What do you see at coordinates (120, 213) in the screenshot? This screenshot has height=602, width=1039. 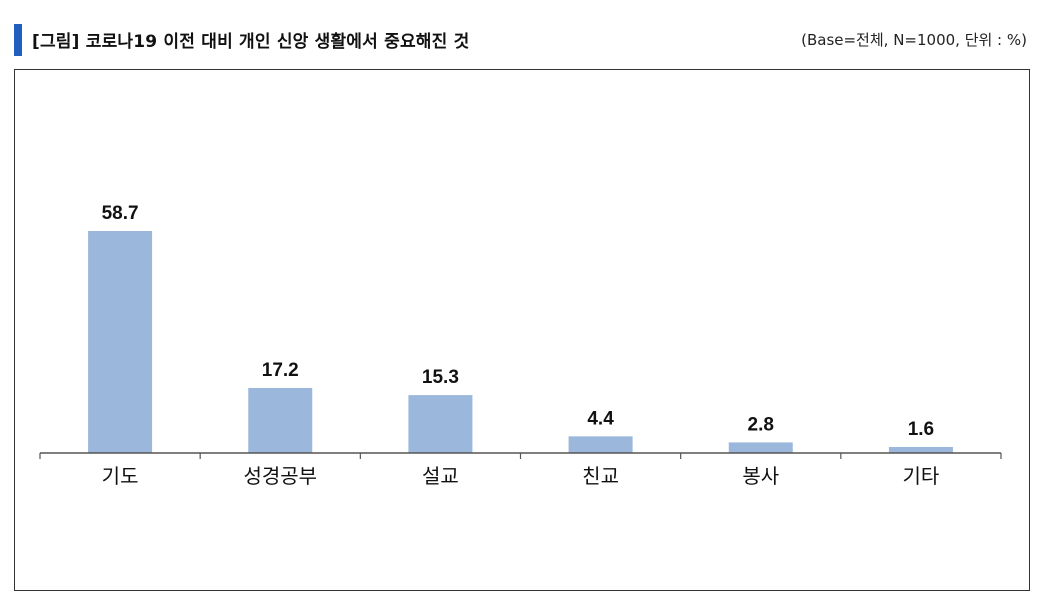 I see `data-label: 58.7` at bounding box center [120, 213].